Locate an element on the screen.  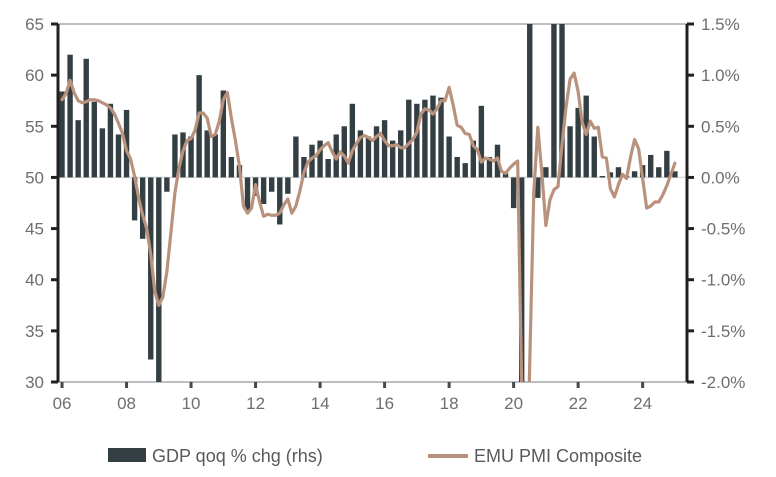
x-axis-tick-label: 16 is located at coordinates (384, 403).